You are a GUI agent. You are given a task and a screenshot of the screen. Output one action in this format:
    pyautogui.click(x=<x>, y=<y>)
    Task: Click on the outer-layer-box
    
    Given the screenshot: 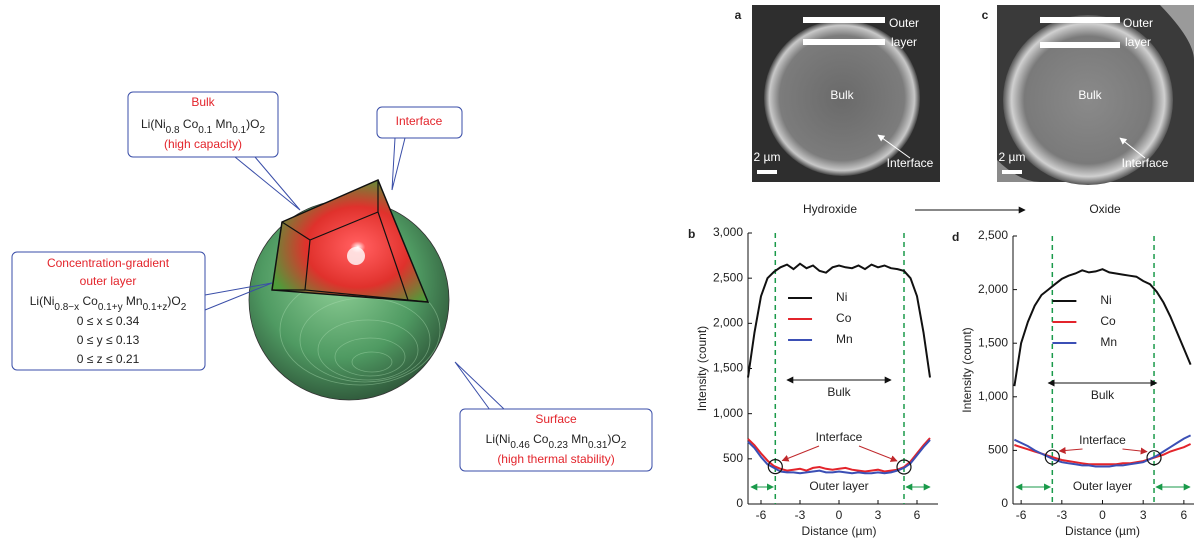 What is the action you would take?
    pyautogui.click(x=108, y=311)
    